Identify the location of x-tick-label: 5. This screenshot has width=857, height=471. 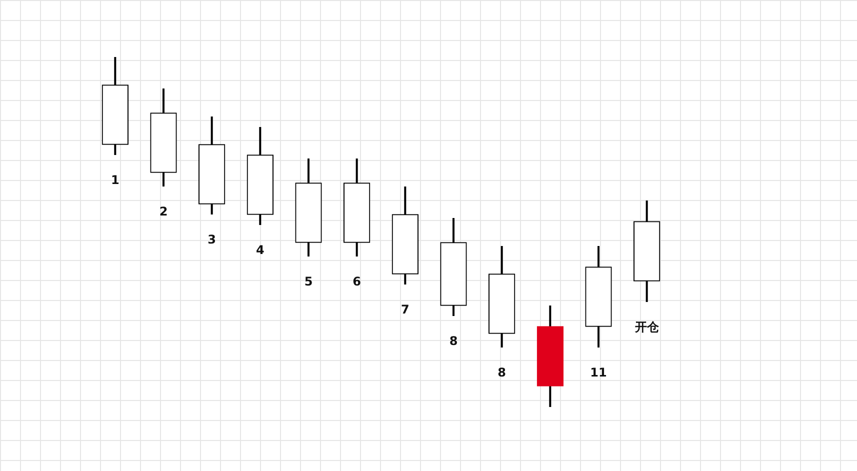
(308, 281).